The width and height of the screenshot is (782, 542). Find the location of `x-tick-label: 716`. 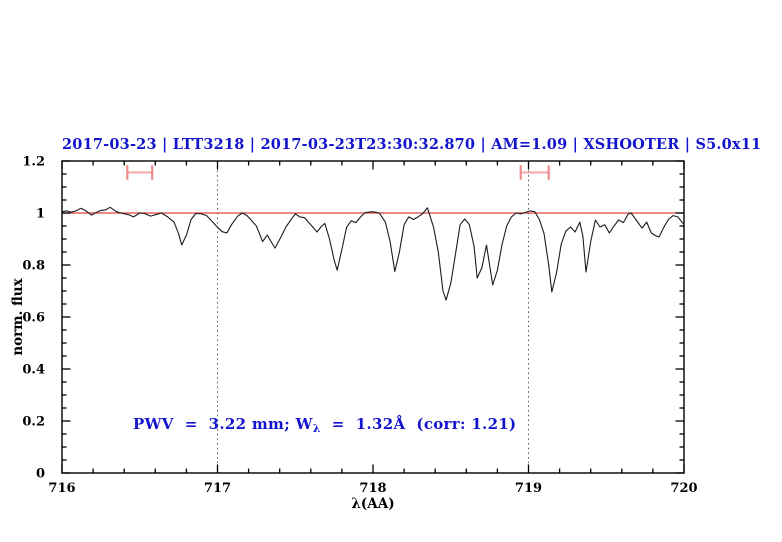

x-tick-label: 716 is located at coordinates (61, 488).